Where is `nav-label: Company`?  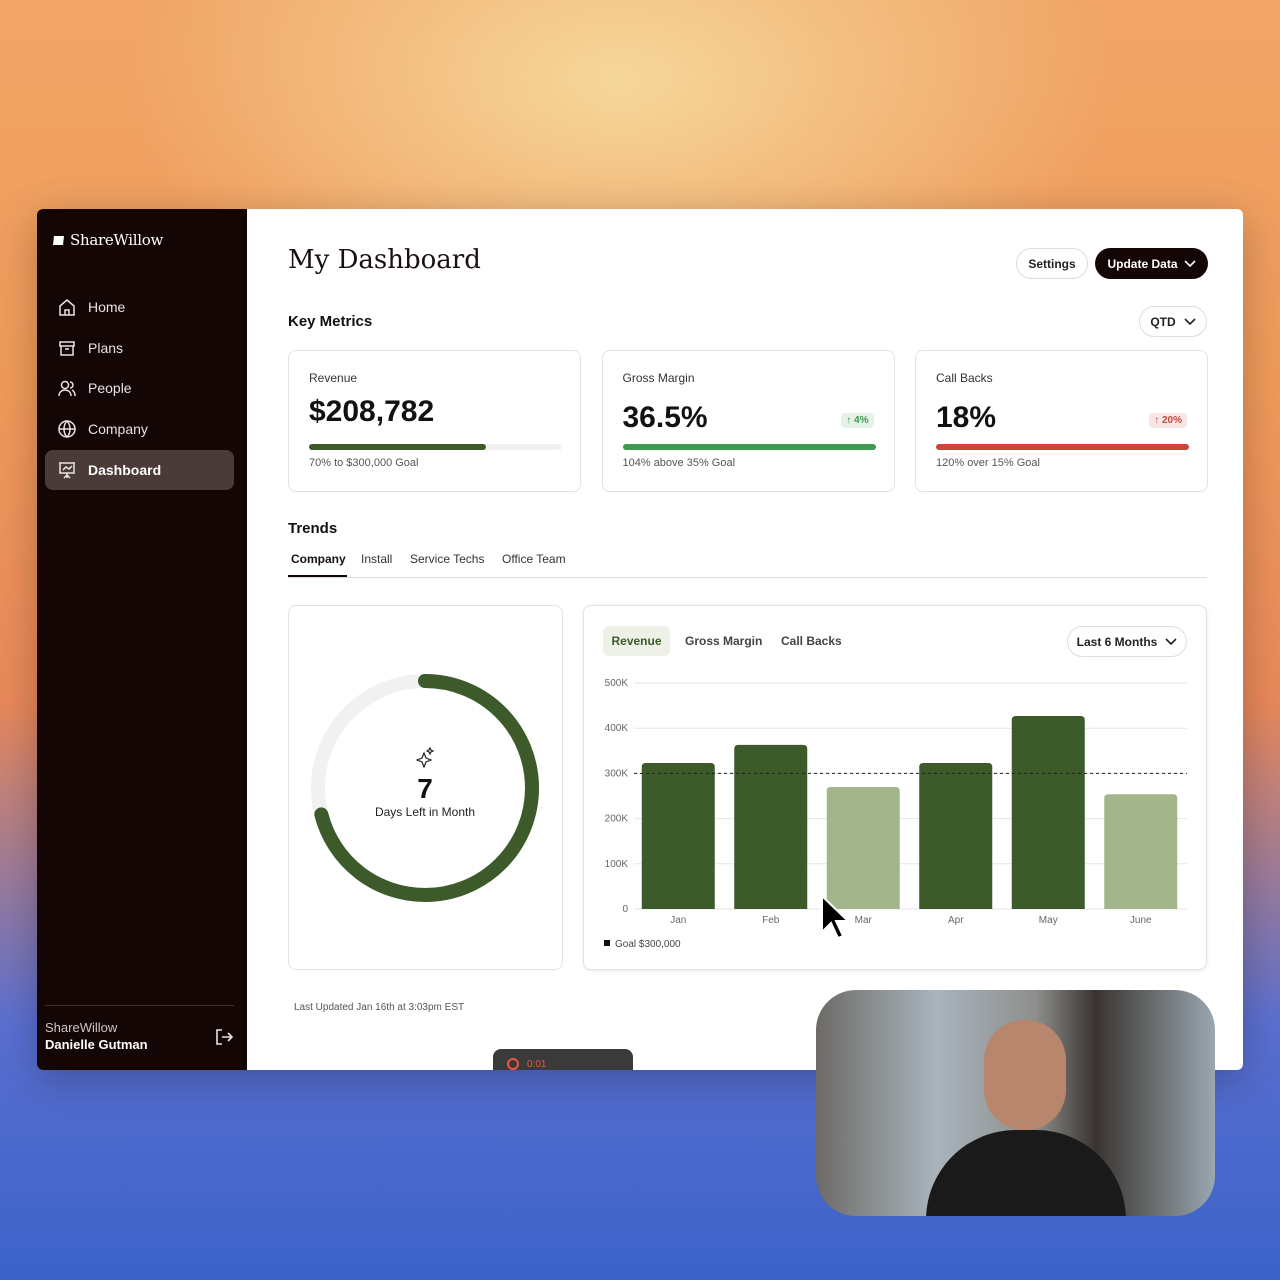
nav-label: Company is located at coordinates (118, 429).